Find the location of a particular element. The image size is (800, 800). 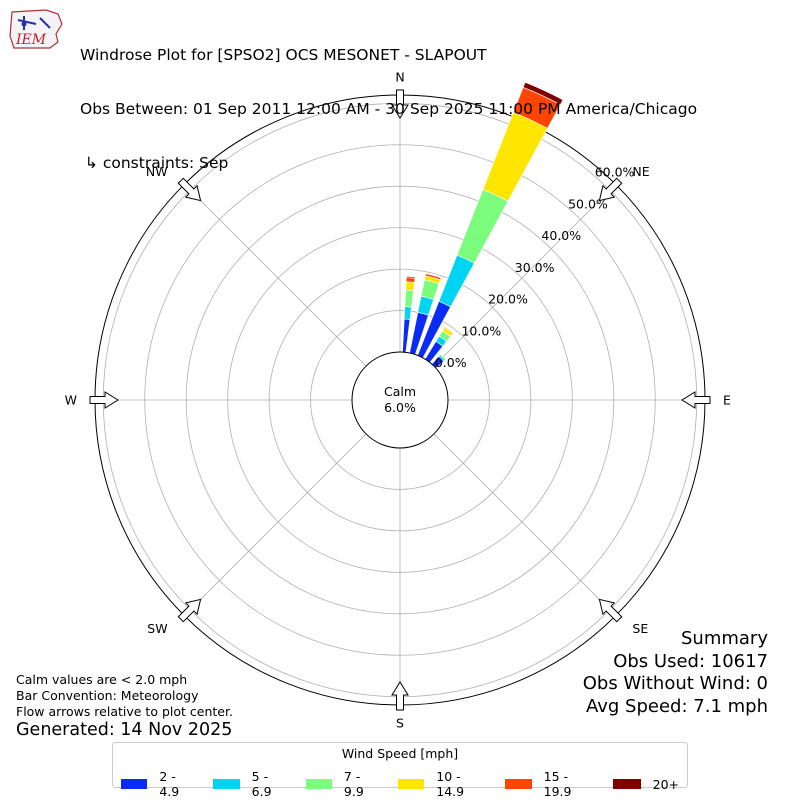

direction-label-nw: NW is located at coordinates (157, 171).